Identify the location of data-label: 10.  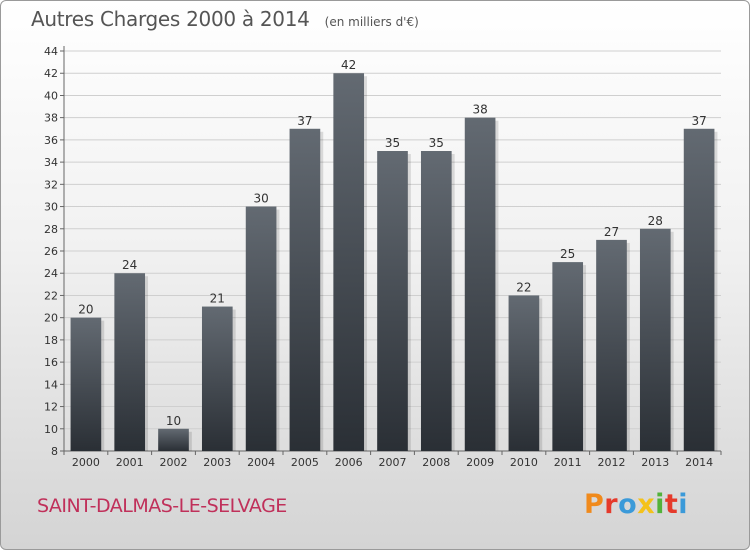
(173, 421).